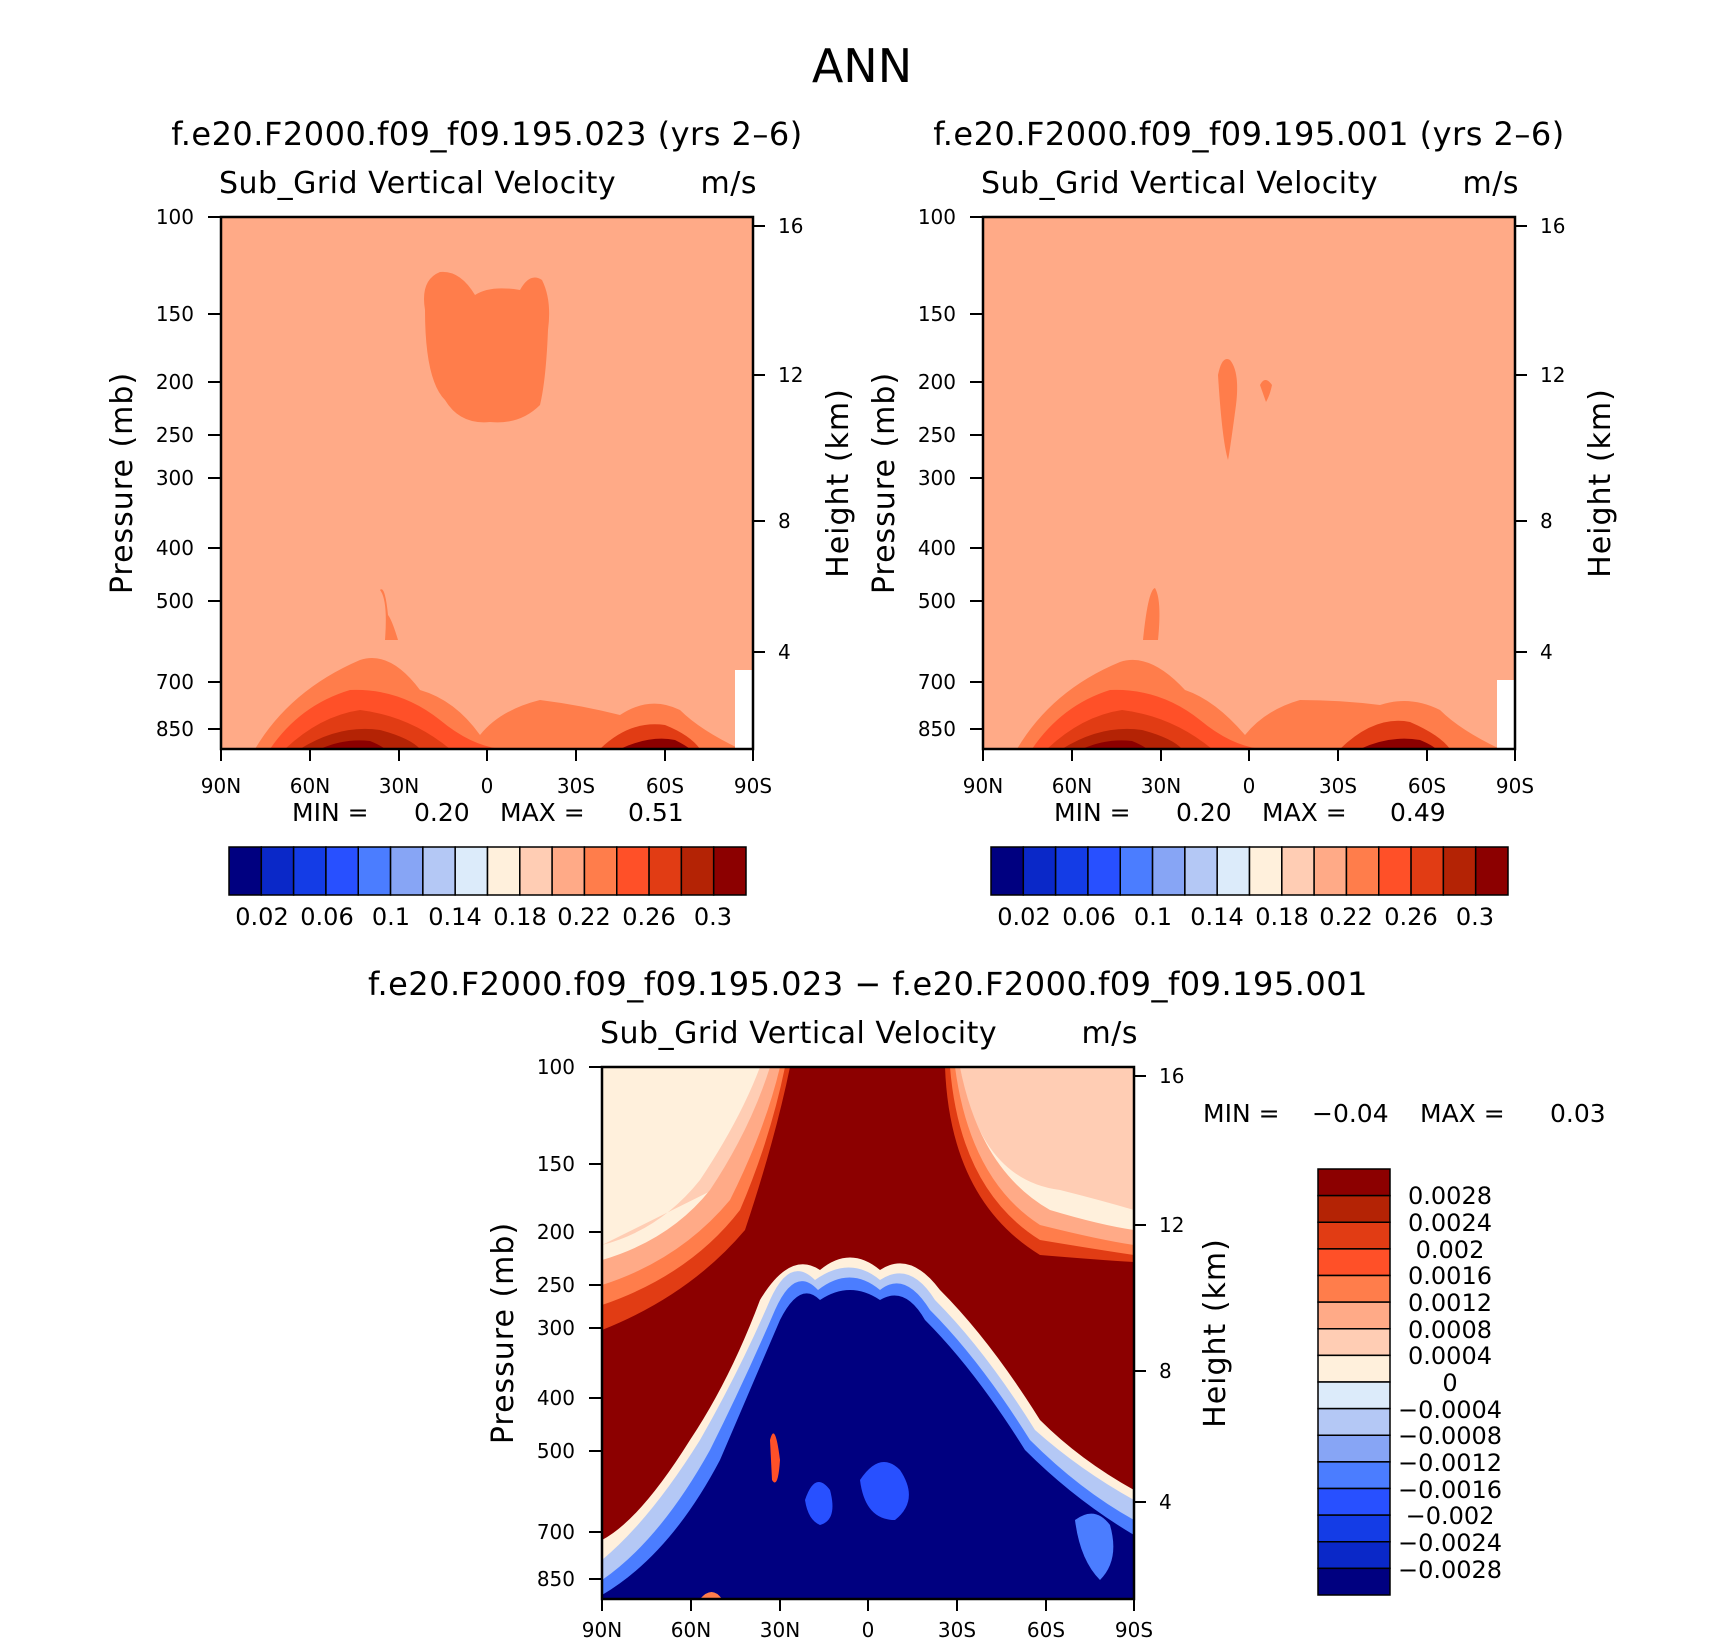 The width and height of the screenshot is (1710, 1639). I want to click on colorbar-label: 0.0016, so click(1450, 1276).